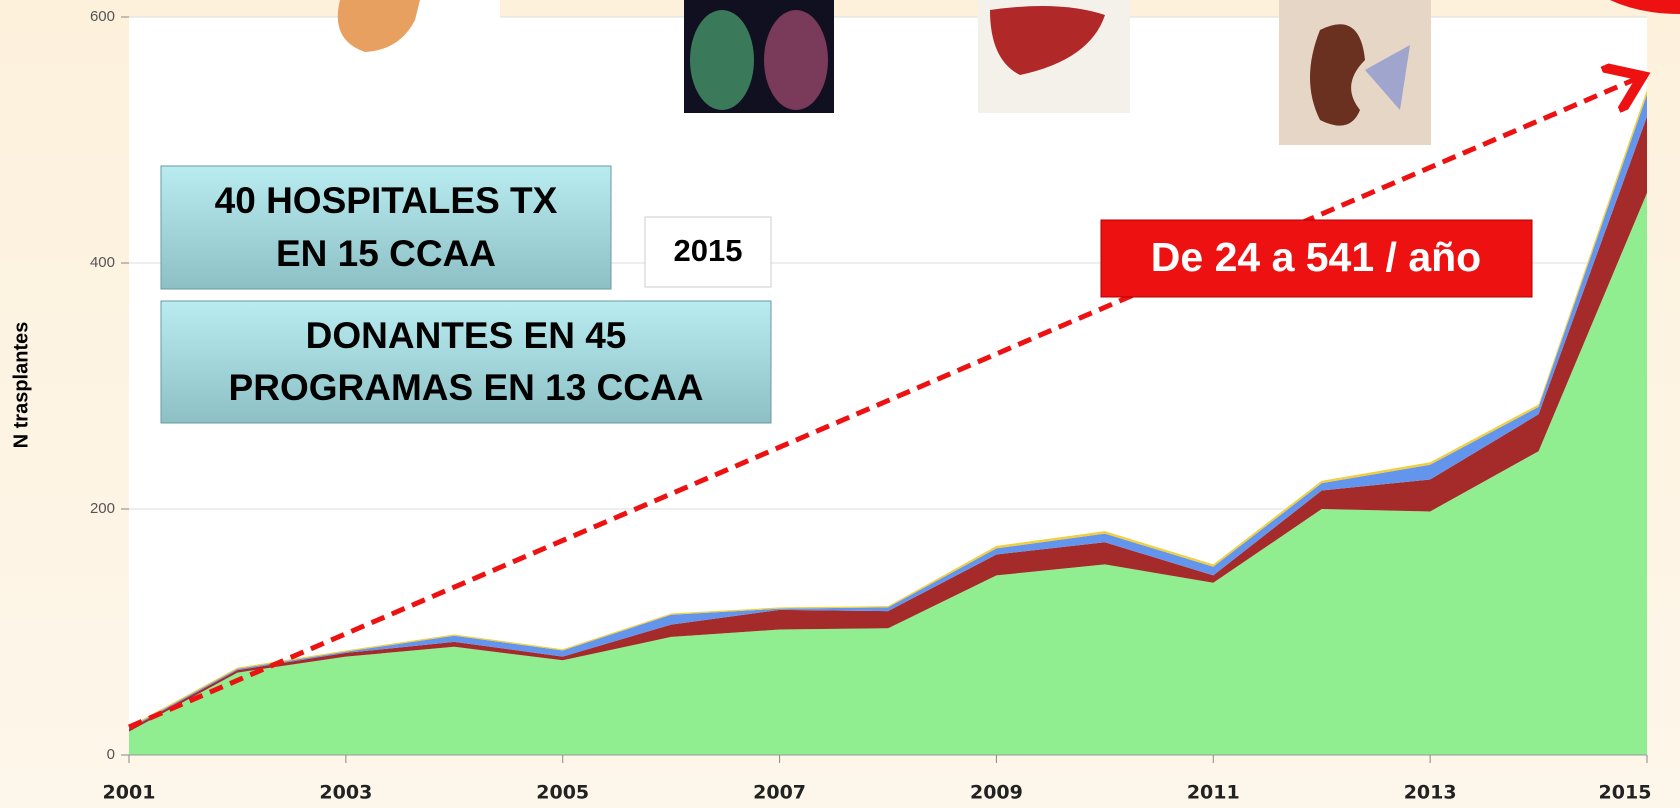 This screenshot has width=1680, height=808. I want to click on x-tick-label: 2015, so click(1625, 793).